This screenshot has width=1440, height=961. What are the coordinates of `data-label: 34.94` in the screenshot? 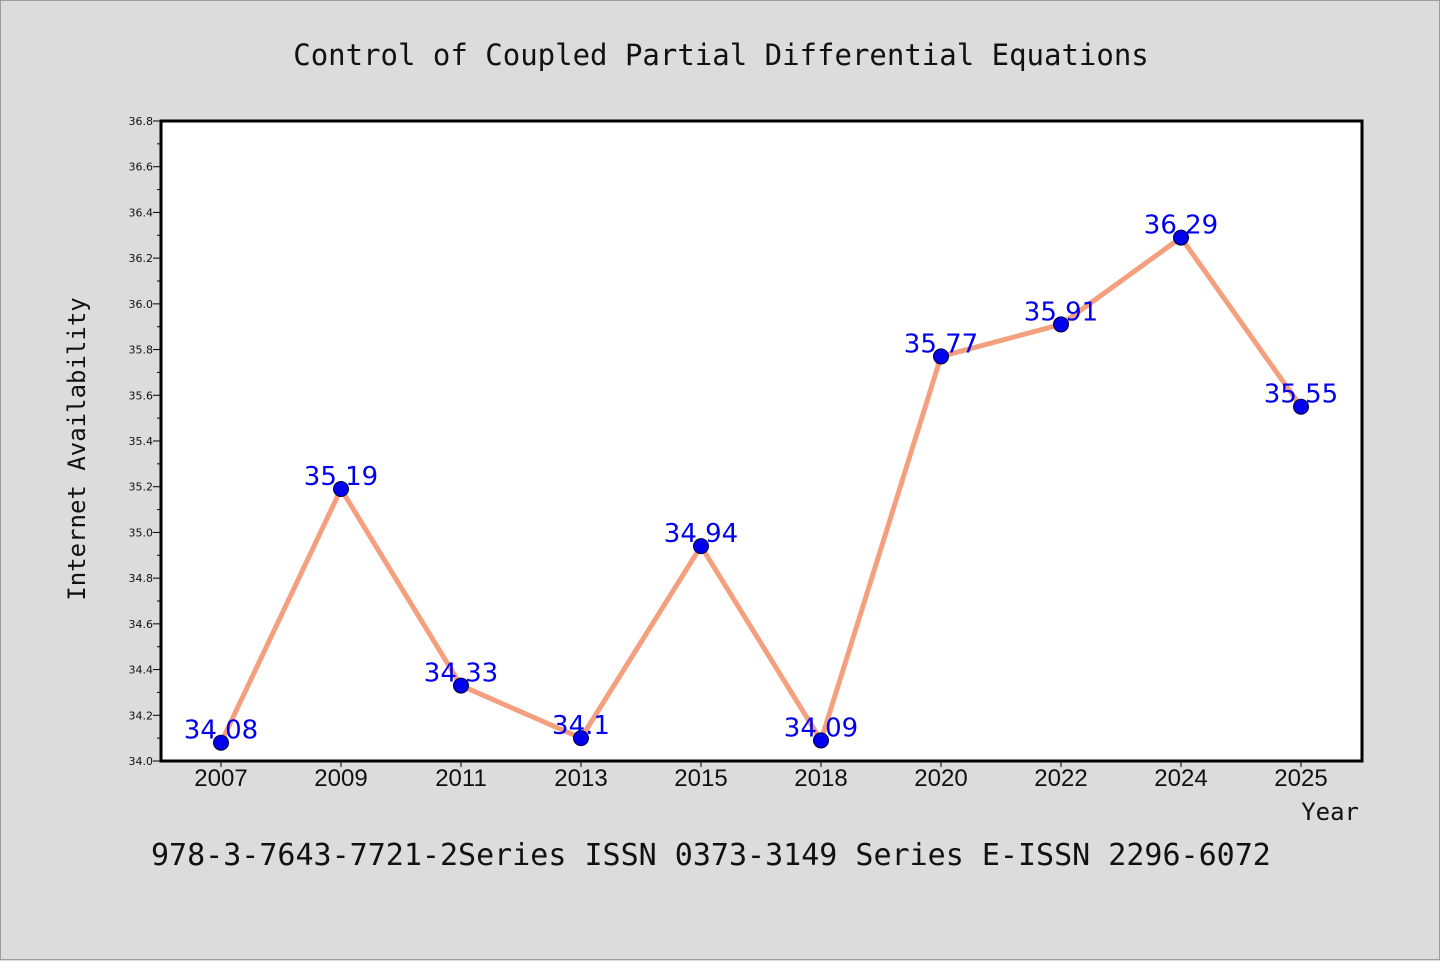 It's located at (701, 534).